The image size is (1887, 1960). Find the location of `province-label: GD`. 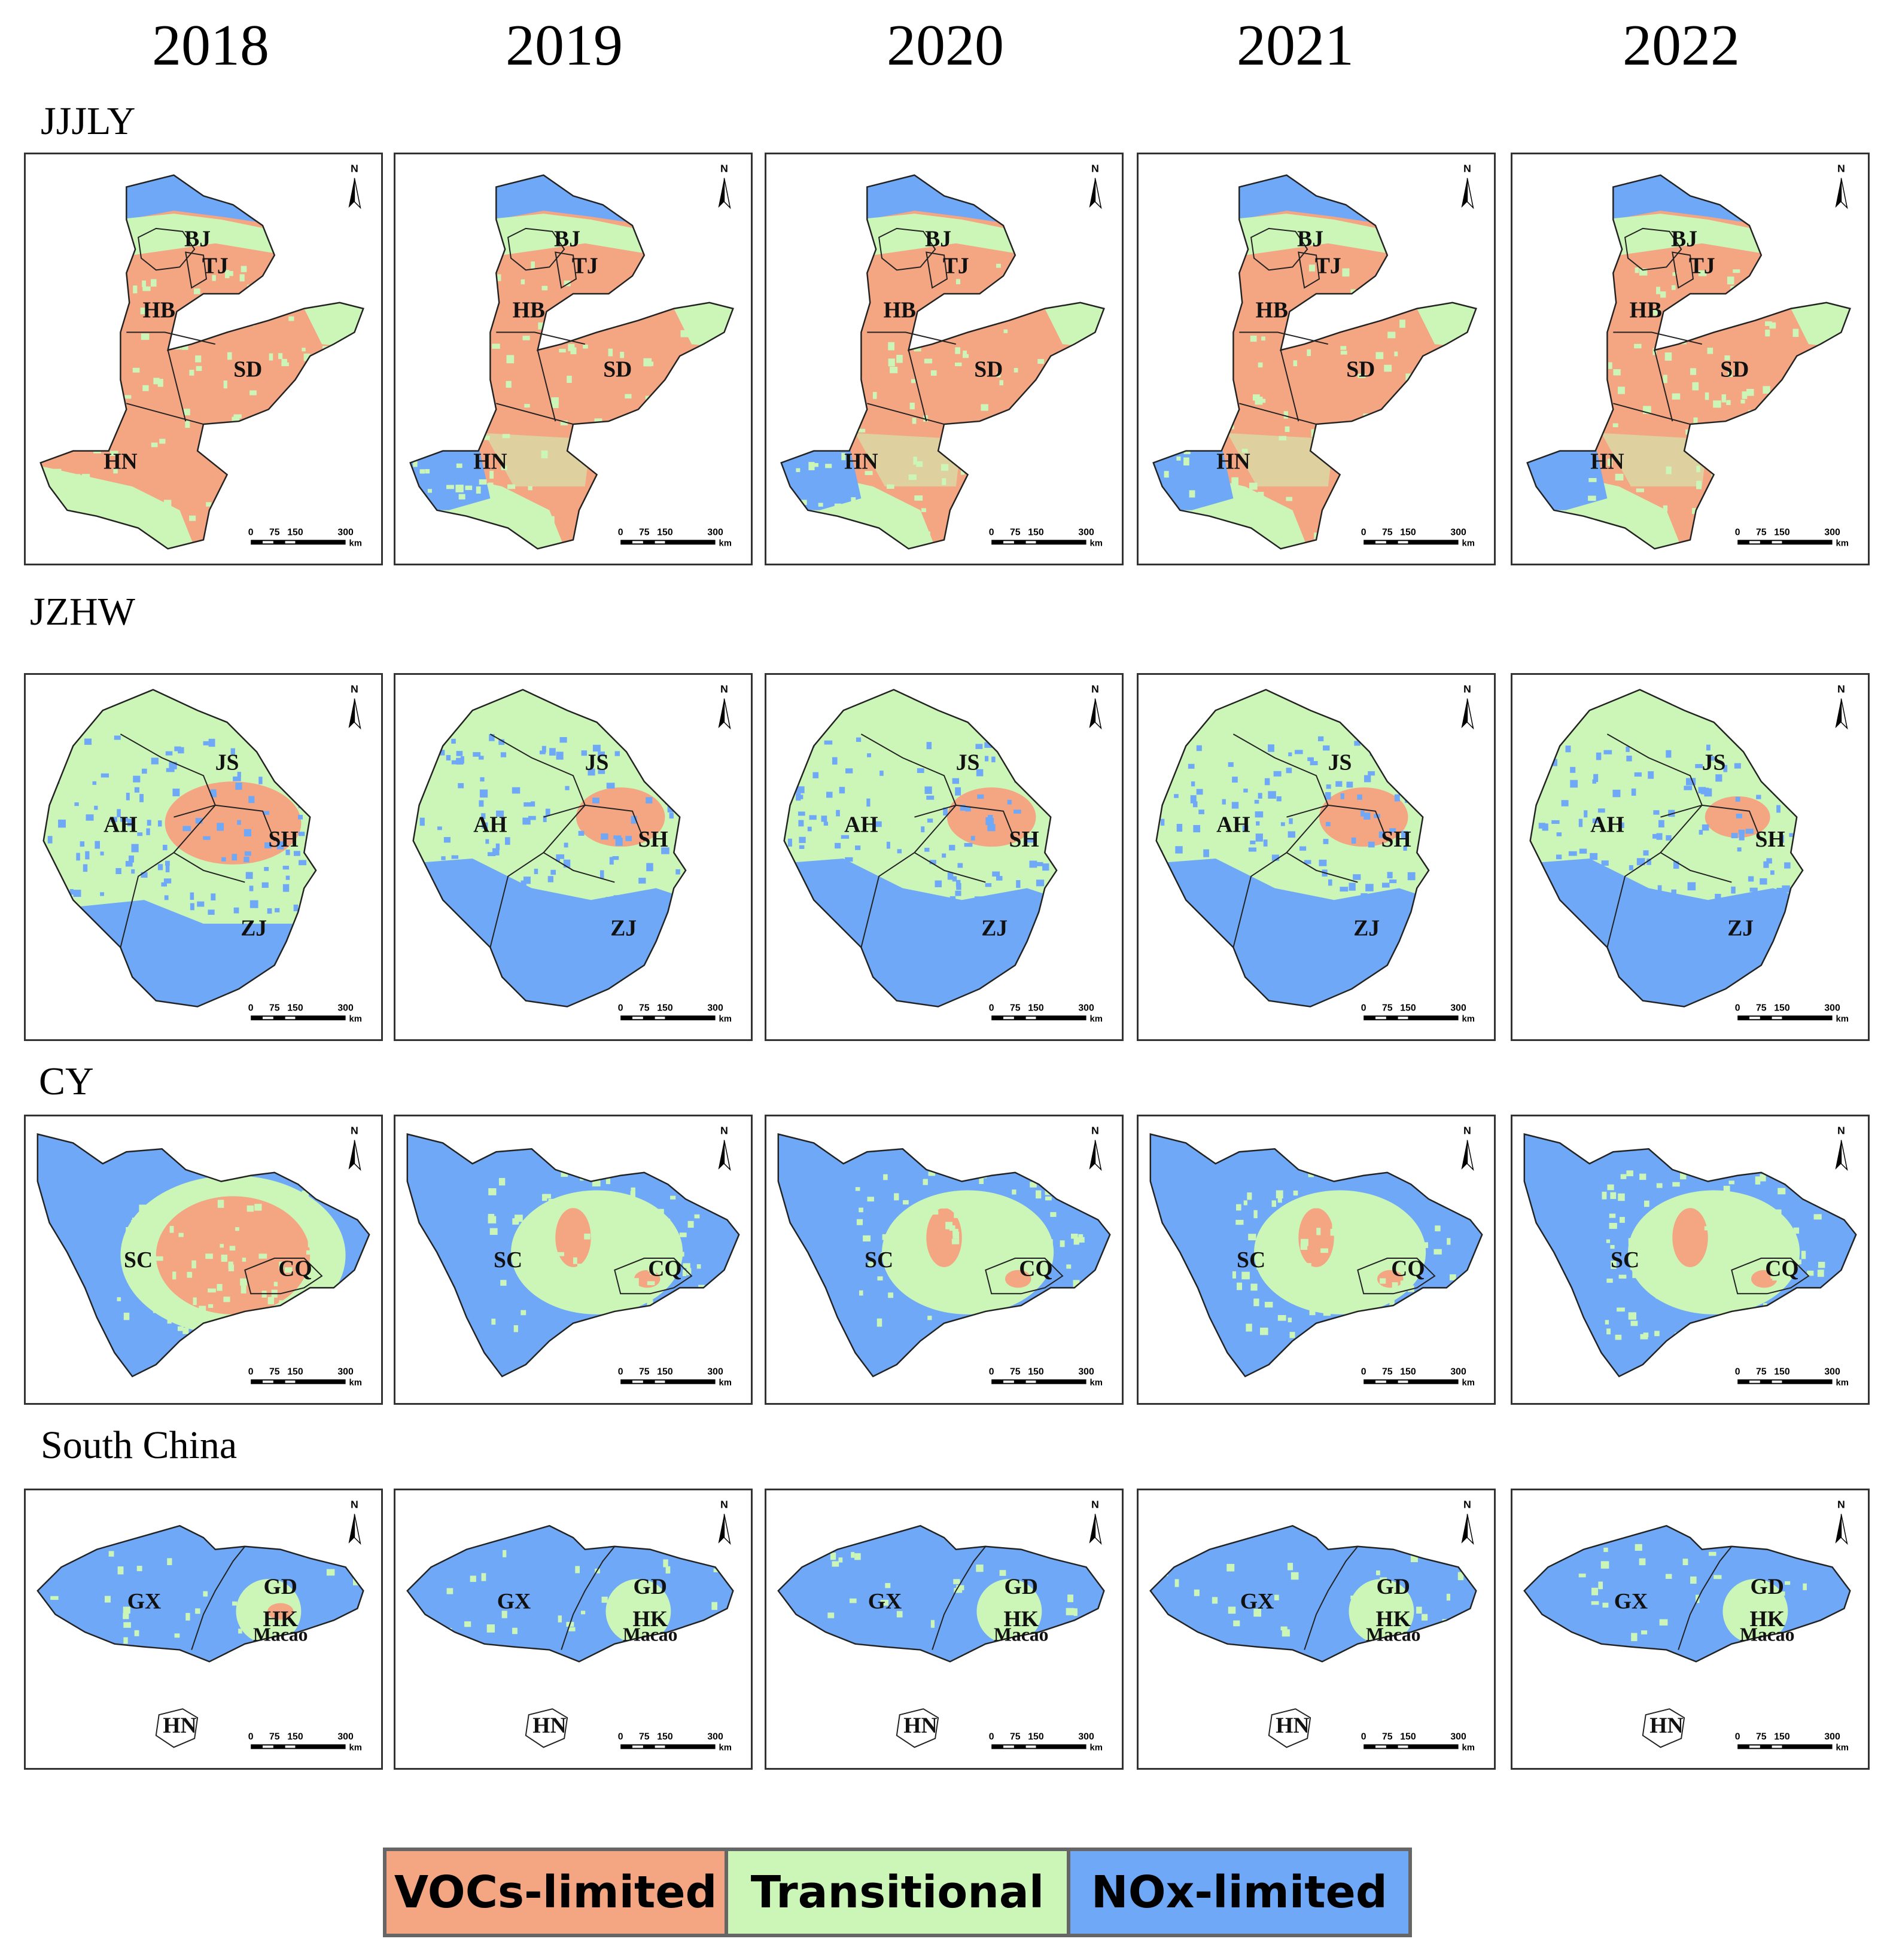

province-label: GD is located at coordinates (1020, 1587).